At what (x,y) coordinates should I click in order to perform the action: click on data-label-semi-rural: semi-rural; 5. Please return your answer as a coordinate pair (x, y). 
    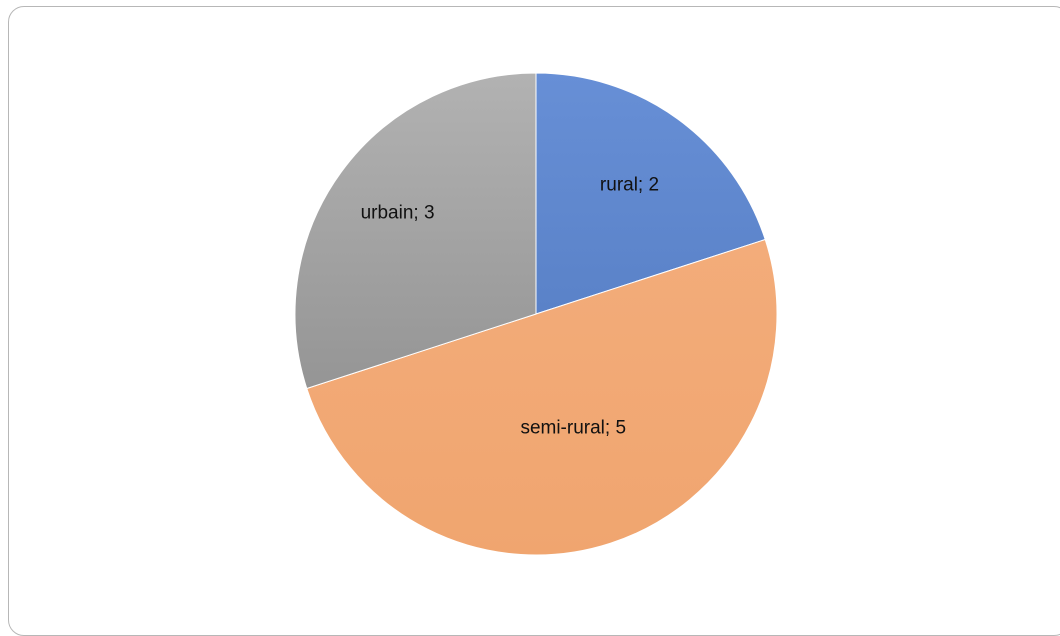
    Looking at the image, I should click on (573, 428).